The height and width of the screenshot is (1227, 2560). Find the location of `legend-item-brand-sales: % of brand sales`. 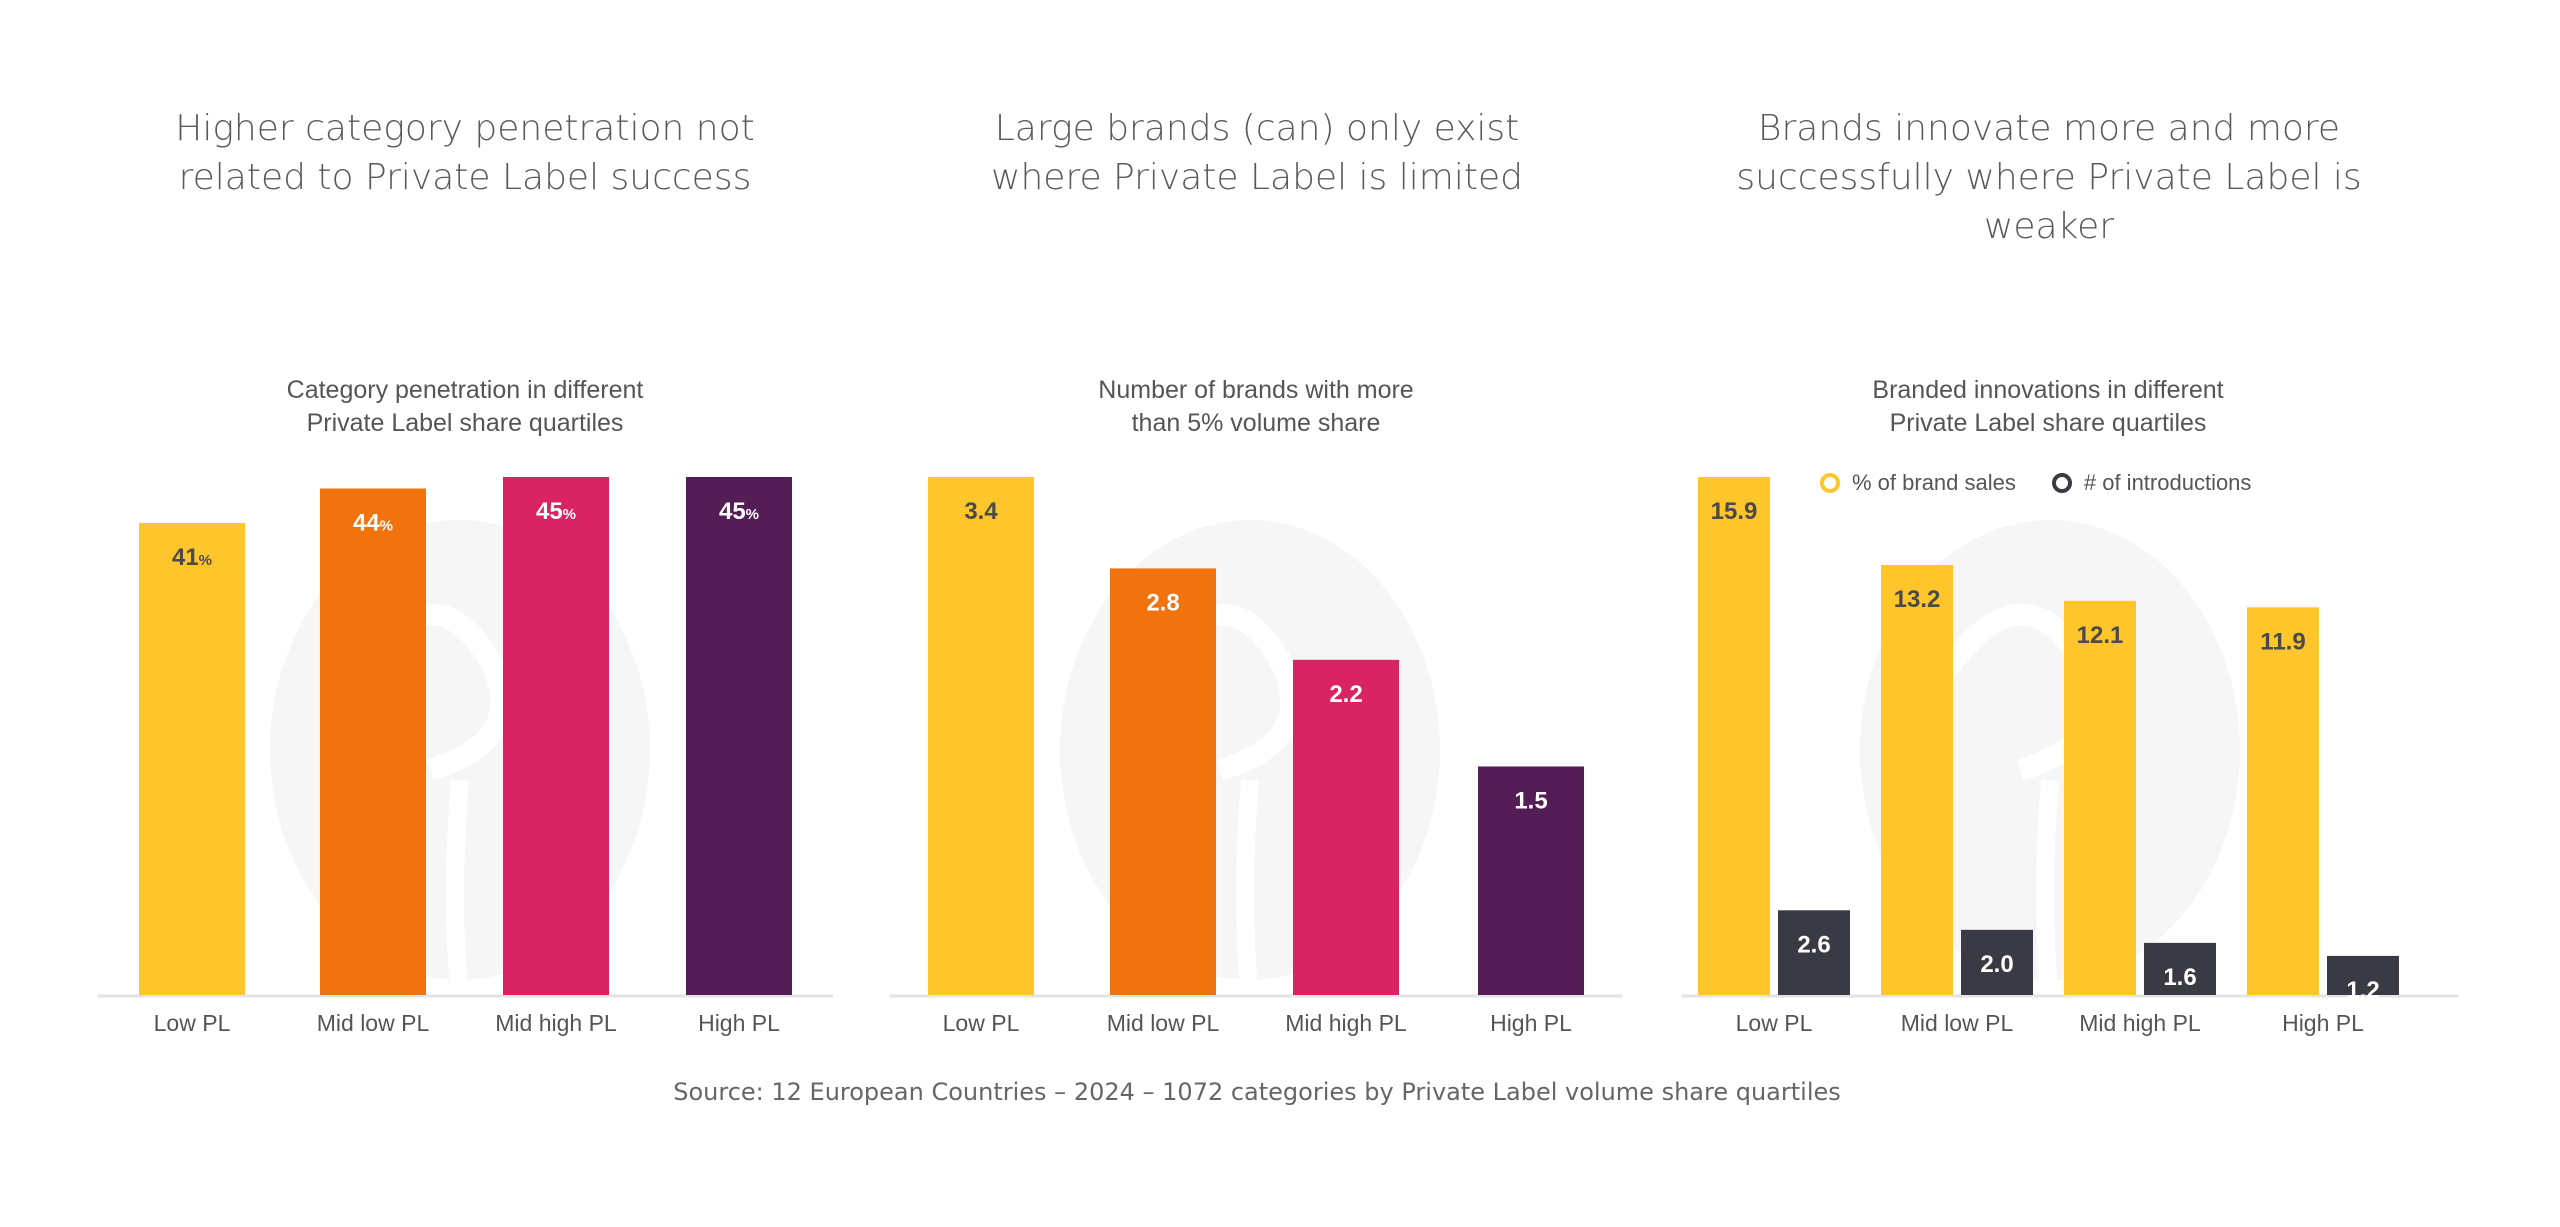

legend-item-brand-sales: % of brand sales is located at coordinates (1918, 483).